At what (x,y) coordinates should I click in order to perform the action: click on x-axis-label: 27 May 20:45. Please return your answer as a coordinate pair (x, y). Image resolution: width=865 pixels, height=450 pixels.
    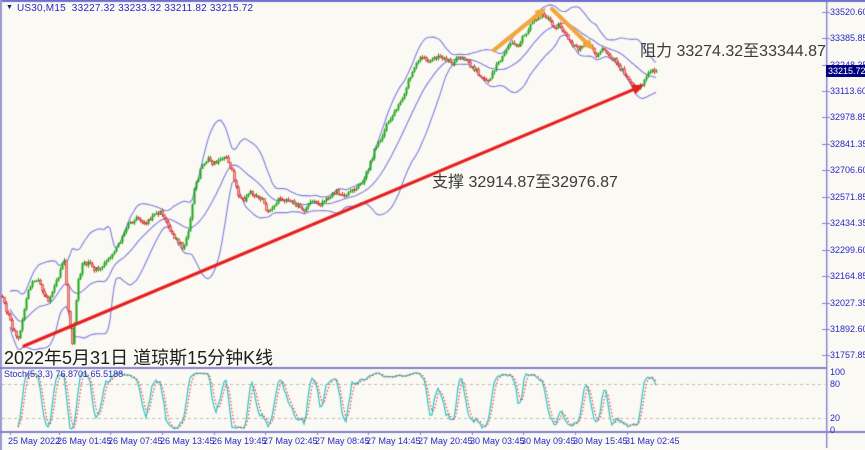
    Looking at the image, I should click on (445, 441).